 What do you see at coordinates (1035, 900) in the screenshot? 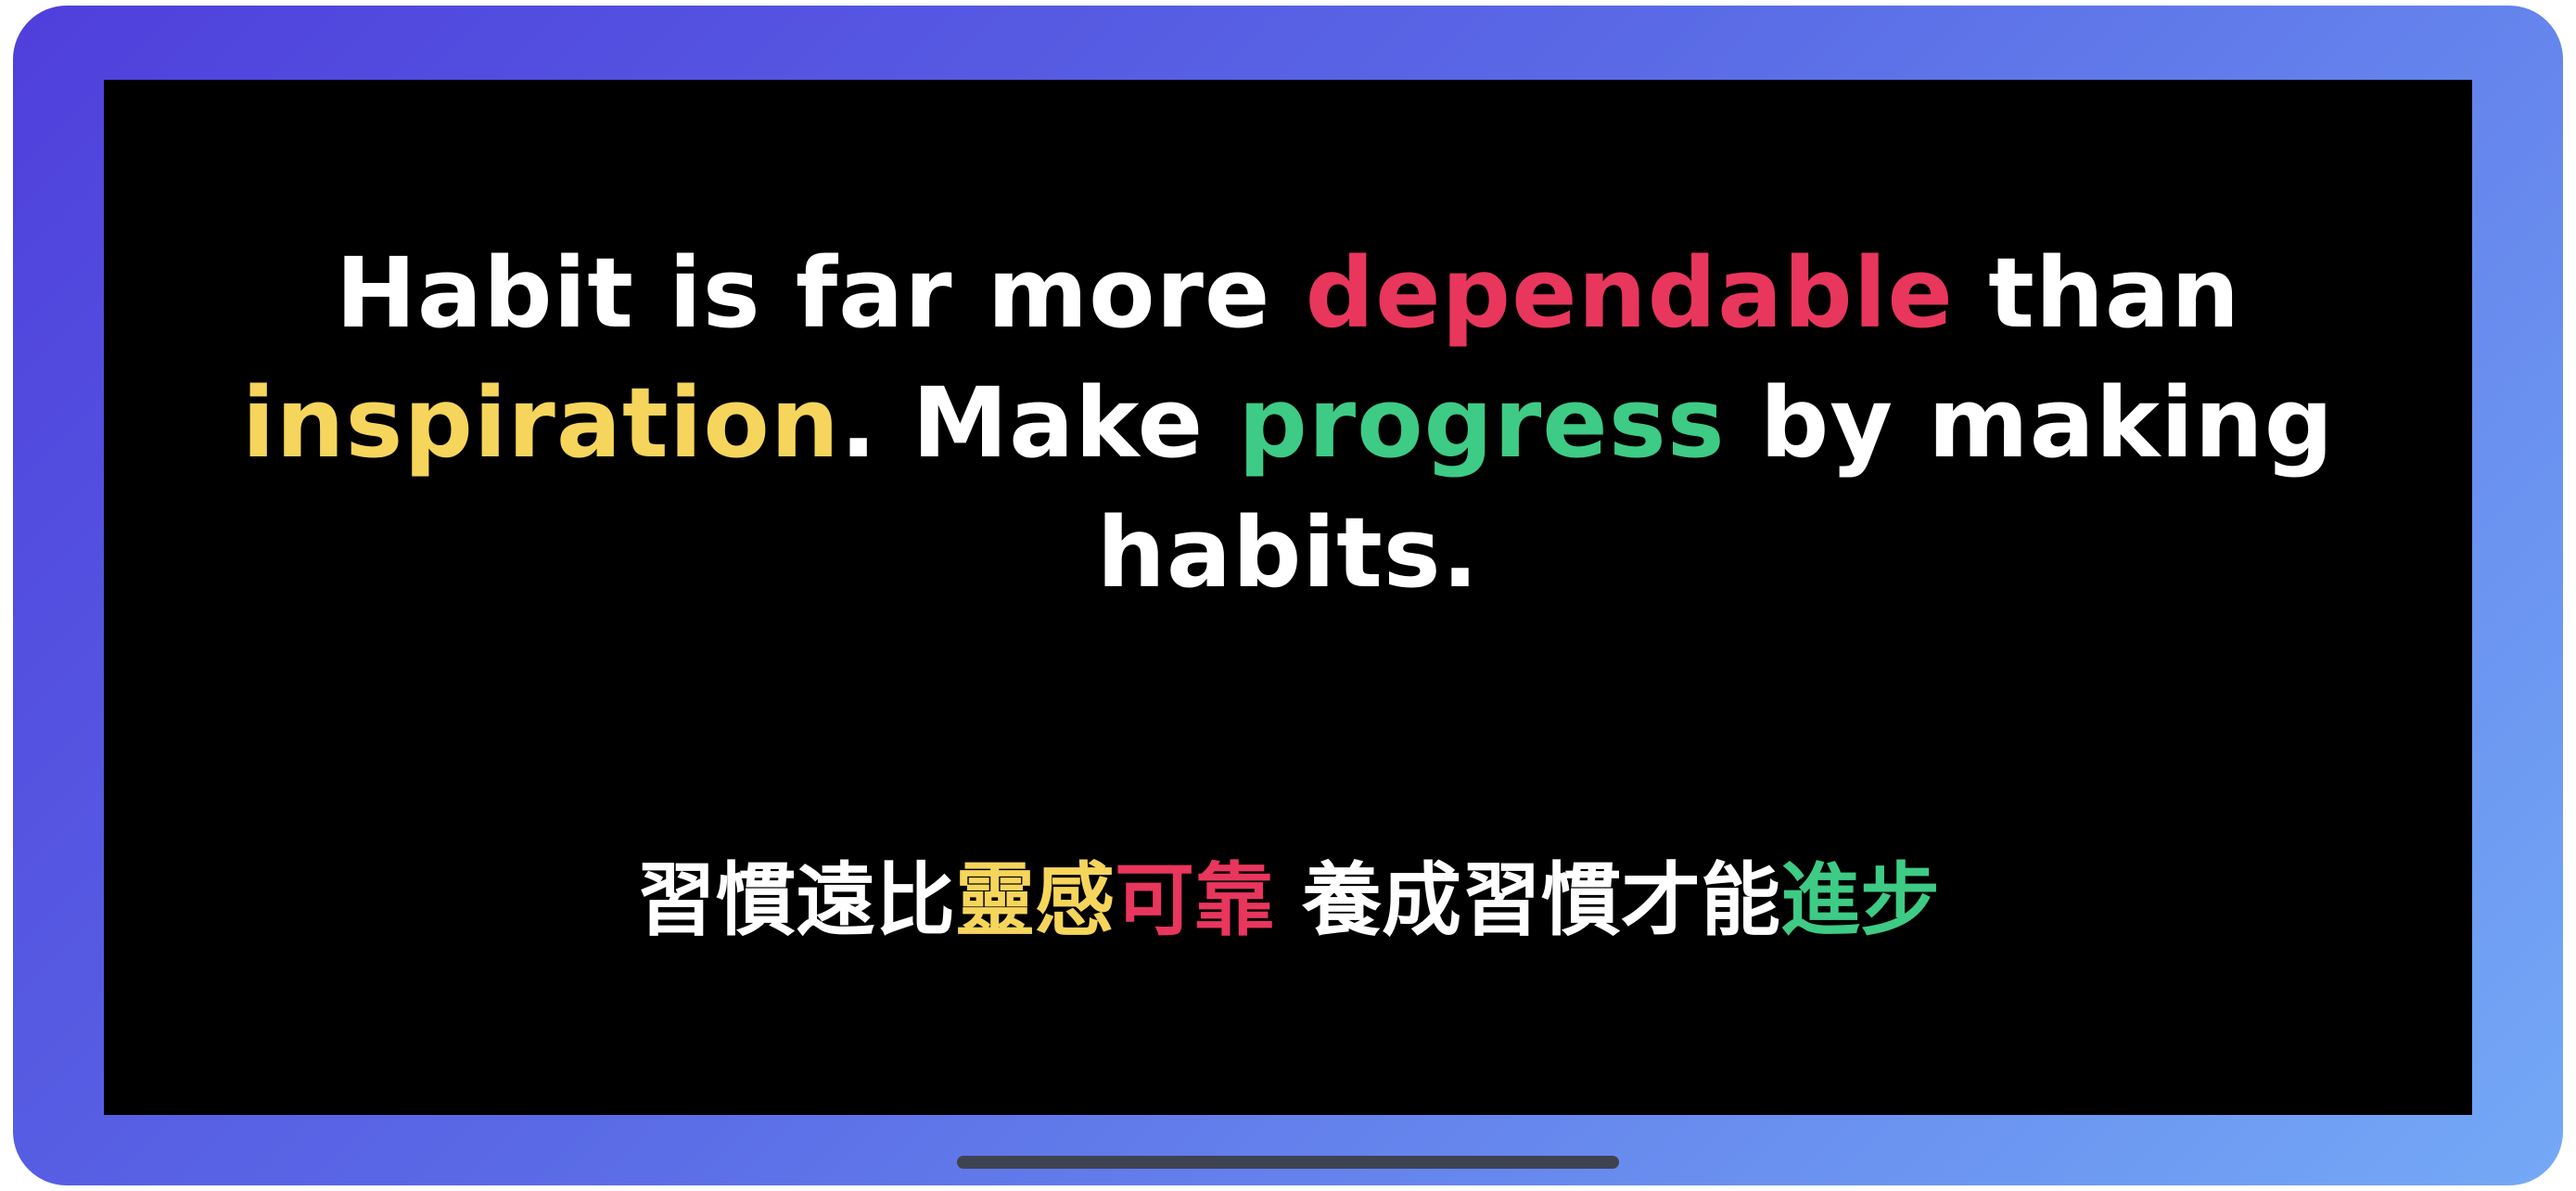
I see `highlight-zh-inspiration: 靈感` at bounding box center [1035, 900].